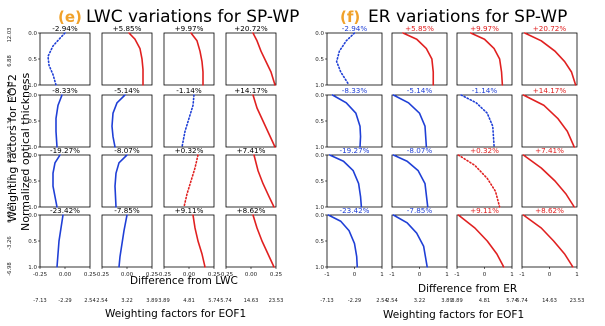 The width and height of the screenshot is (605, 326). Describe the element at coordinates (355, 28) in the screenshot. I see `panel-f-r1c1-percent-label: -2.94%` at that location.